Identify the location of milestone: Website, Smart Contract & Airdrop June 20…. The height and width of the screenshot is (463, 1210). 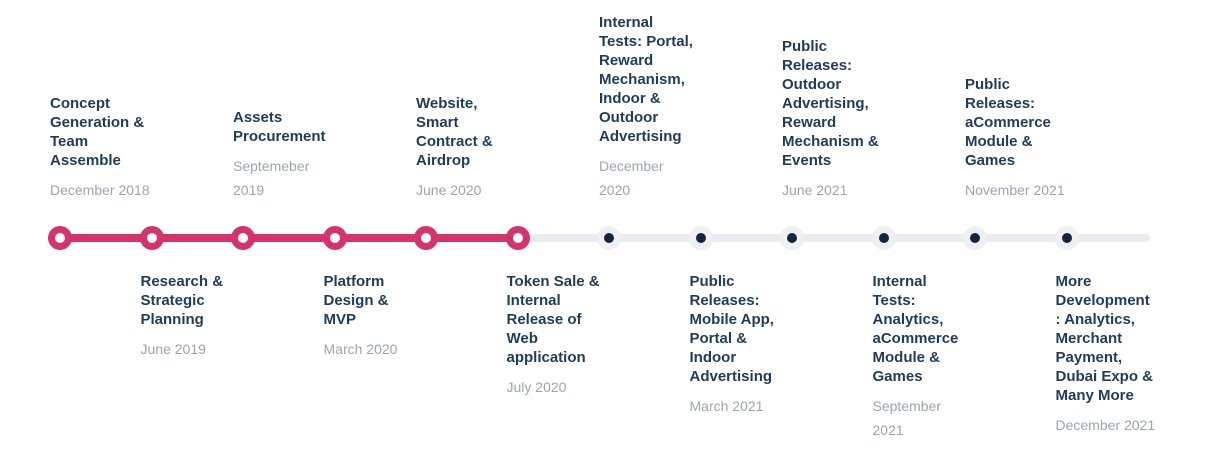
(477, 148).